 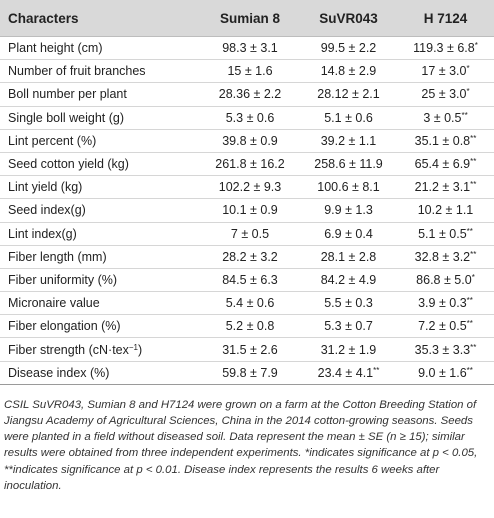 What do you see at coordinates (445, 71) in the screenshot?
I see `table-cell: 17 ± 3.0*` at bounding box center [445, 71].